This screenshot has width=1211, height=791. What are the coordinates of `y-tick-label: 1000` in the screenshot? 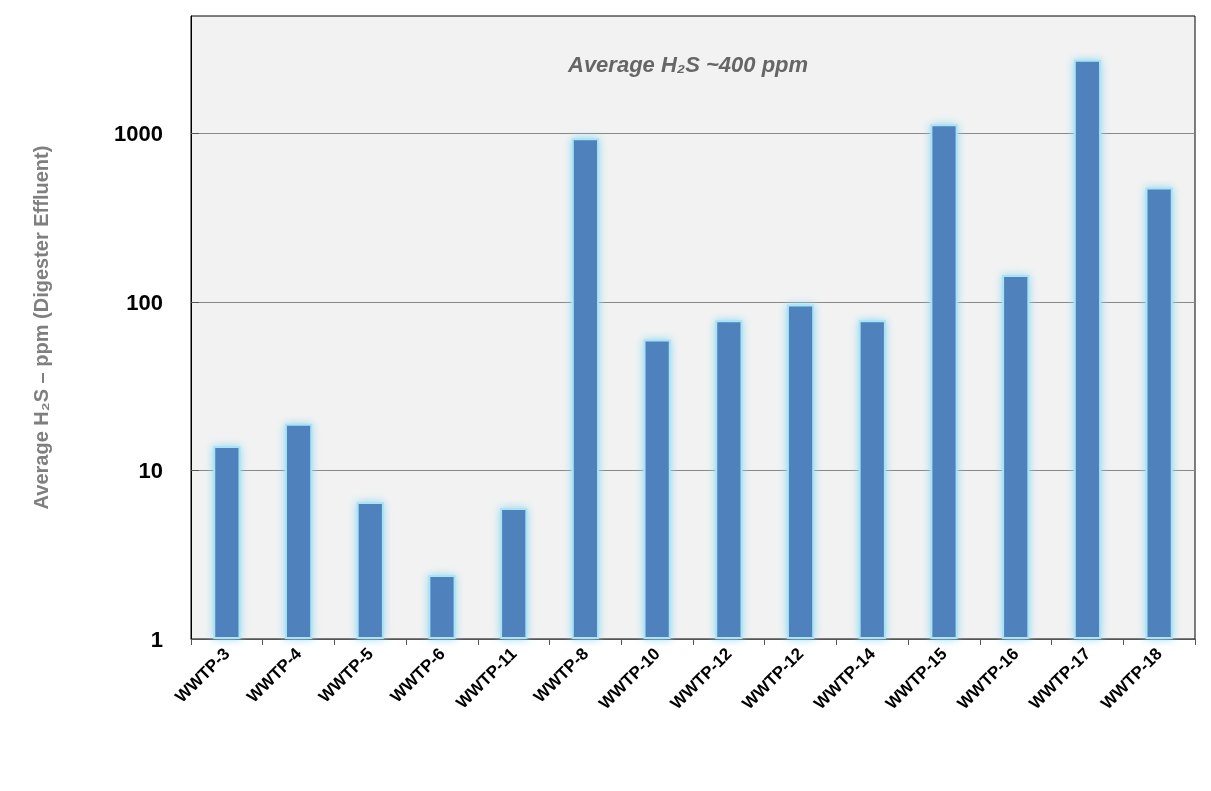 It's located at (138, 134).